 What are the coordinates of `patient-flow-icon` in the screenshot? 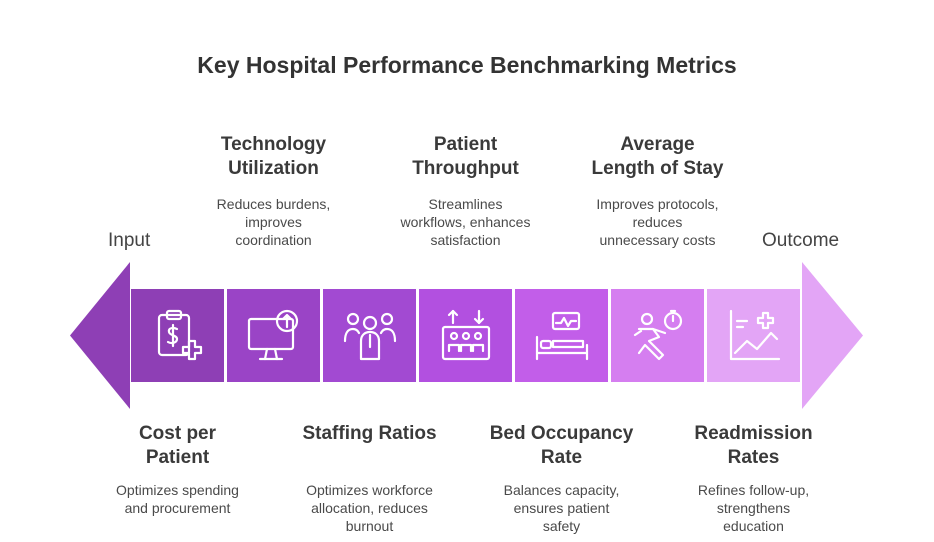 It's located at (465, 334).